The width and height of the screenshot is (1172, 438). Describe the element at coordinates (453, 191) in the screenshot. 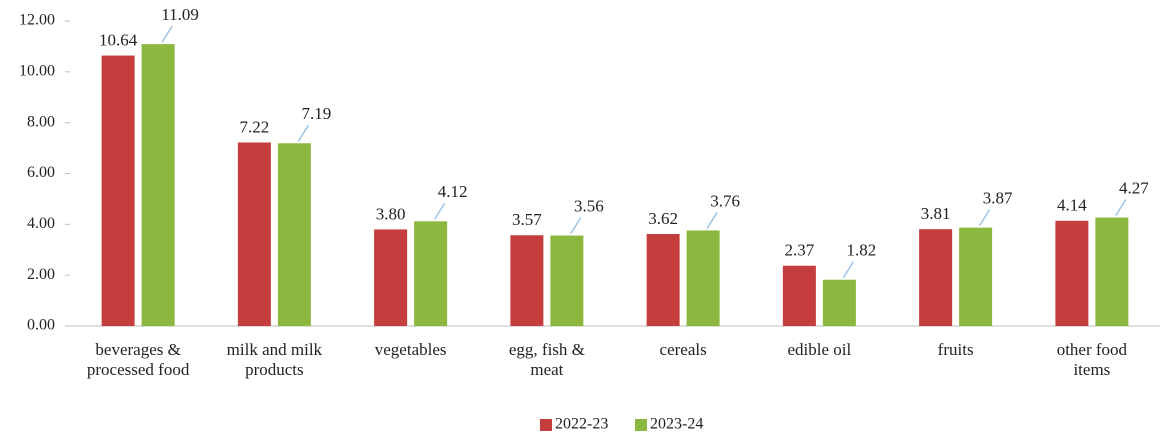

I see `data-label: 4.12` at that location.